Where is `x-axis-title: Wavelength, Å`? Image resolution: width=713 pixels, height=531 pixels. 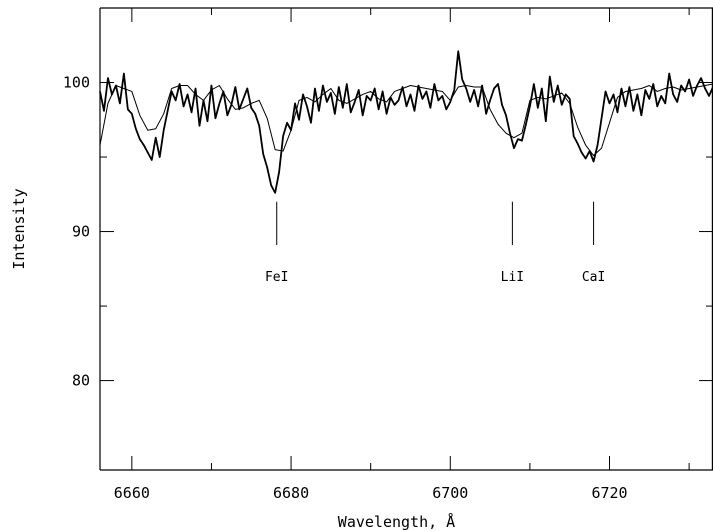
x-axis-title: Wavelength, Å is located at coordinates (396, 521).